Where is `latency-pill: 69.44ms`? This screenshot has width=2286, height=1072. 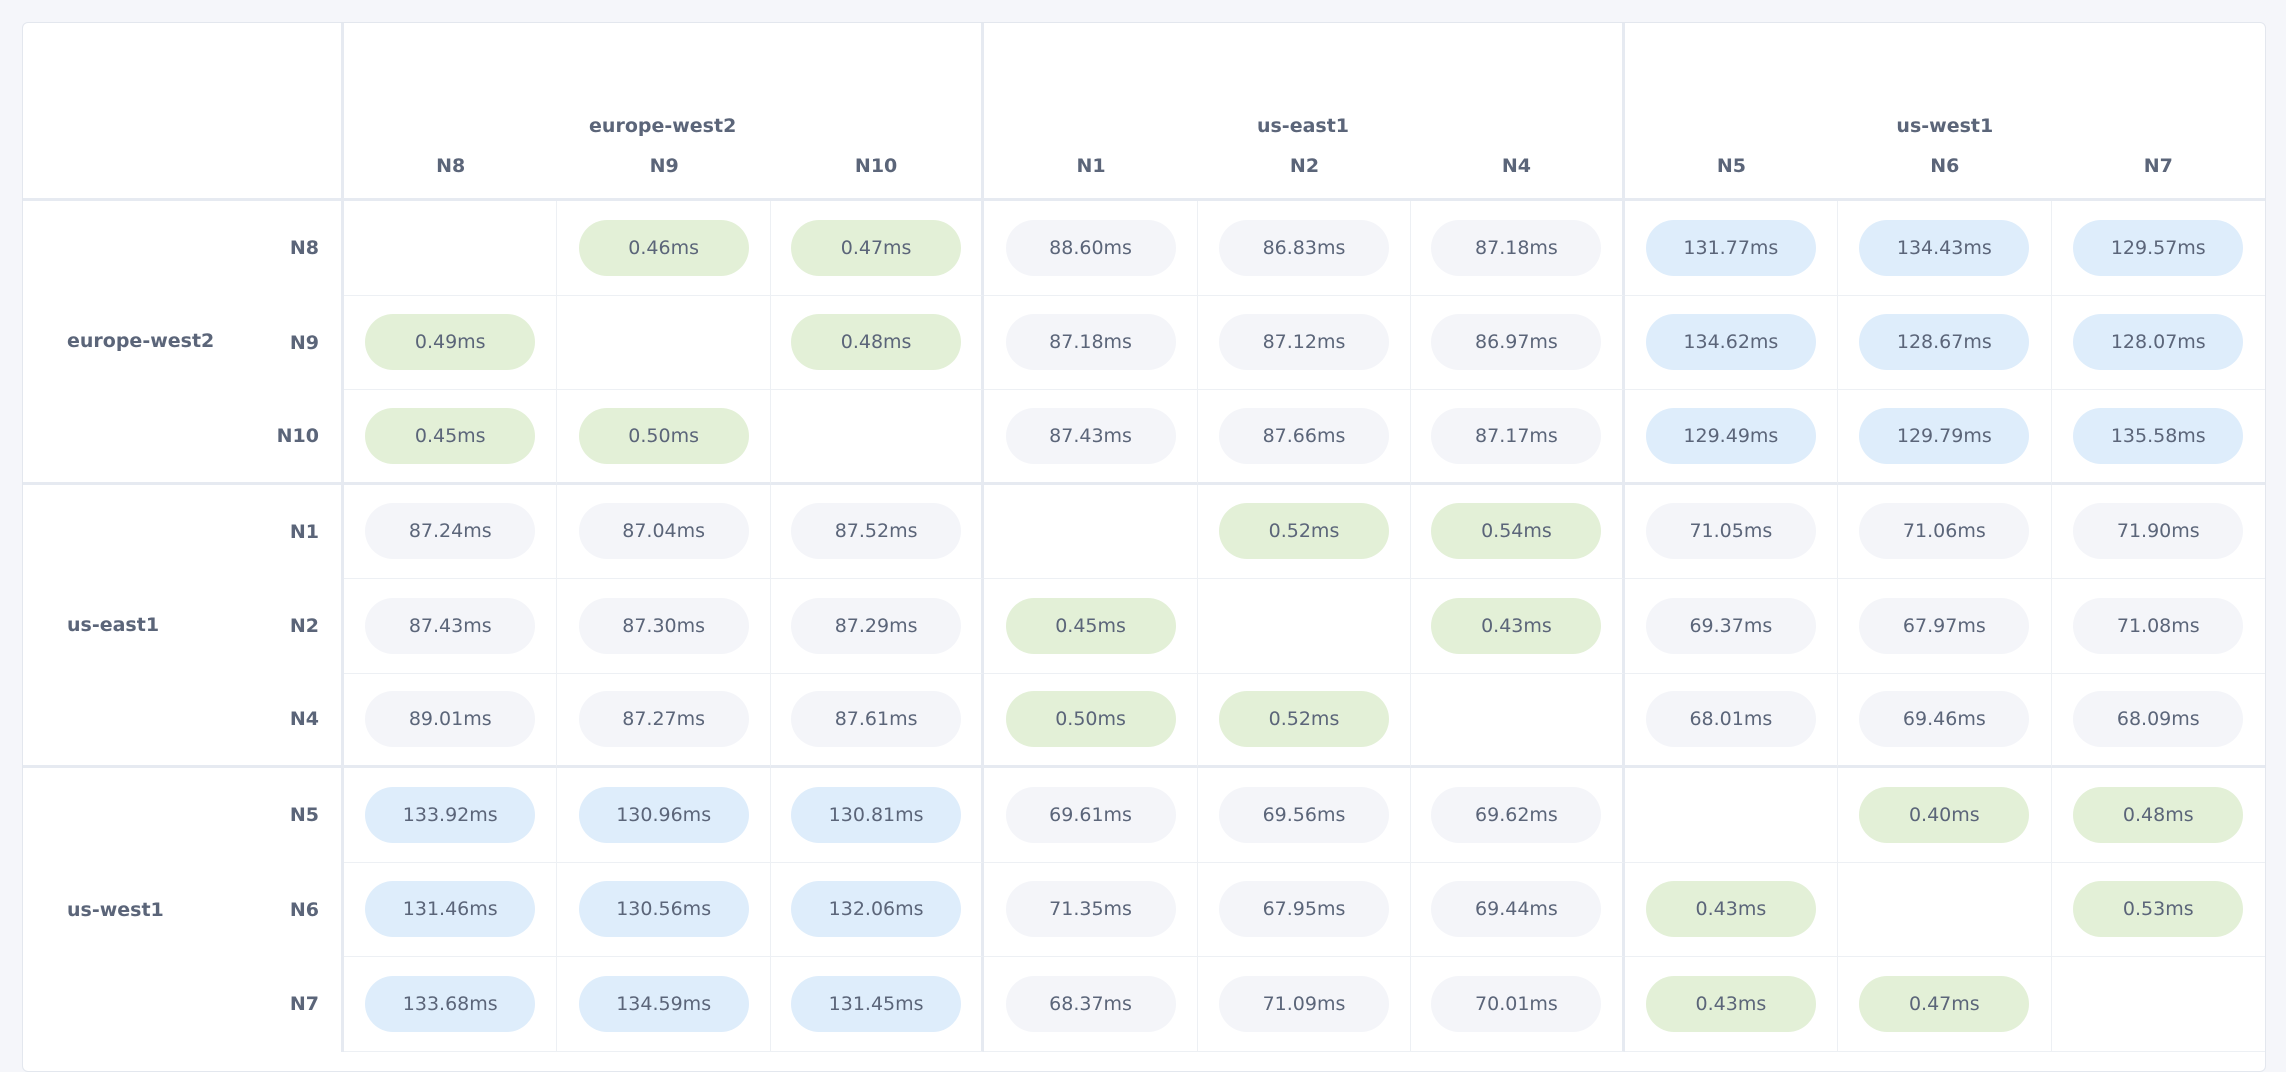 latency-pill: 69.44ms is located at coordinates (1516, 909).